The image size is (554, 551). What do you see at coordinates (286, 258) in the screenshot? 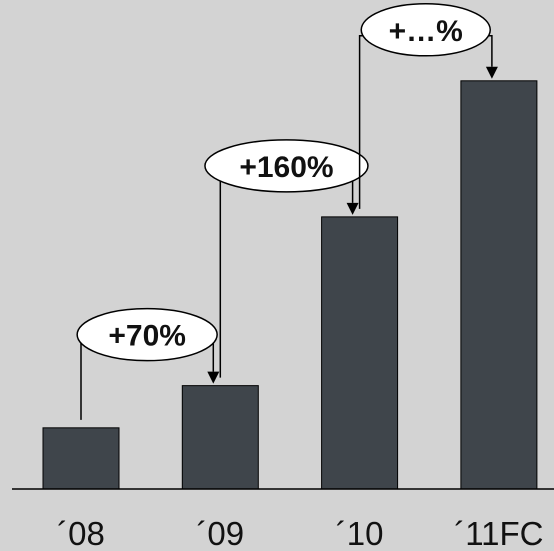
I see `growth-annotation: +160%` at bounding box center [286, 258].